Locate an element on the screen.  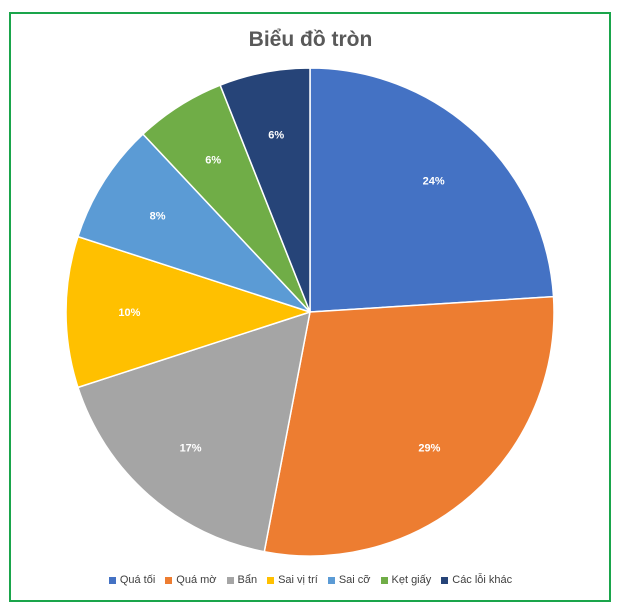
data-label: 24% is located at coordinates (434, 181).